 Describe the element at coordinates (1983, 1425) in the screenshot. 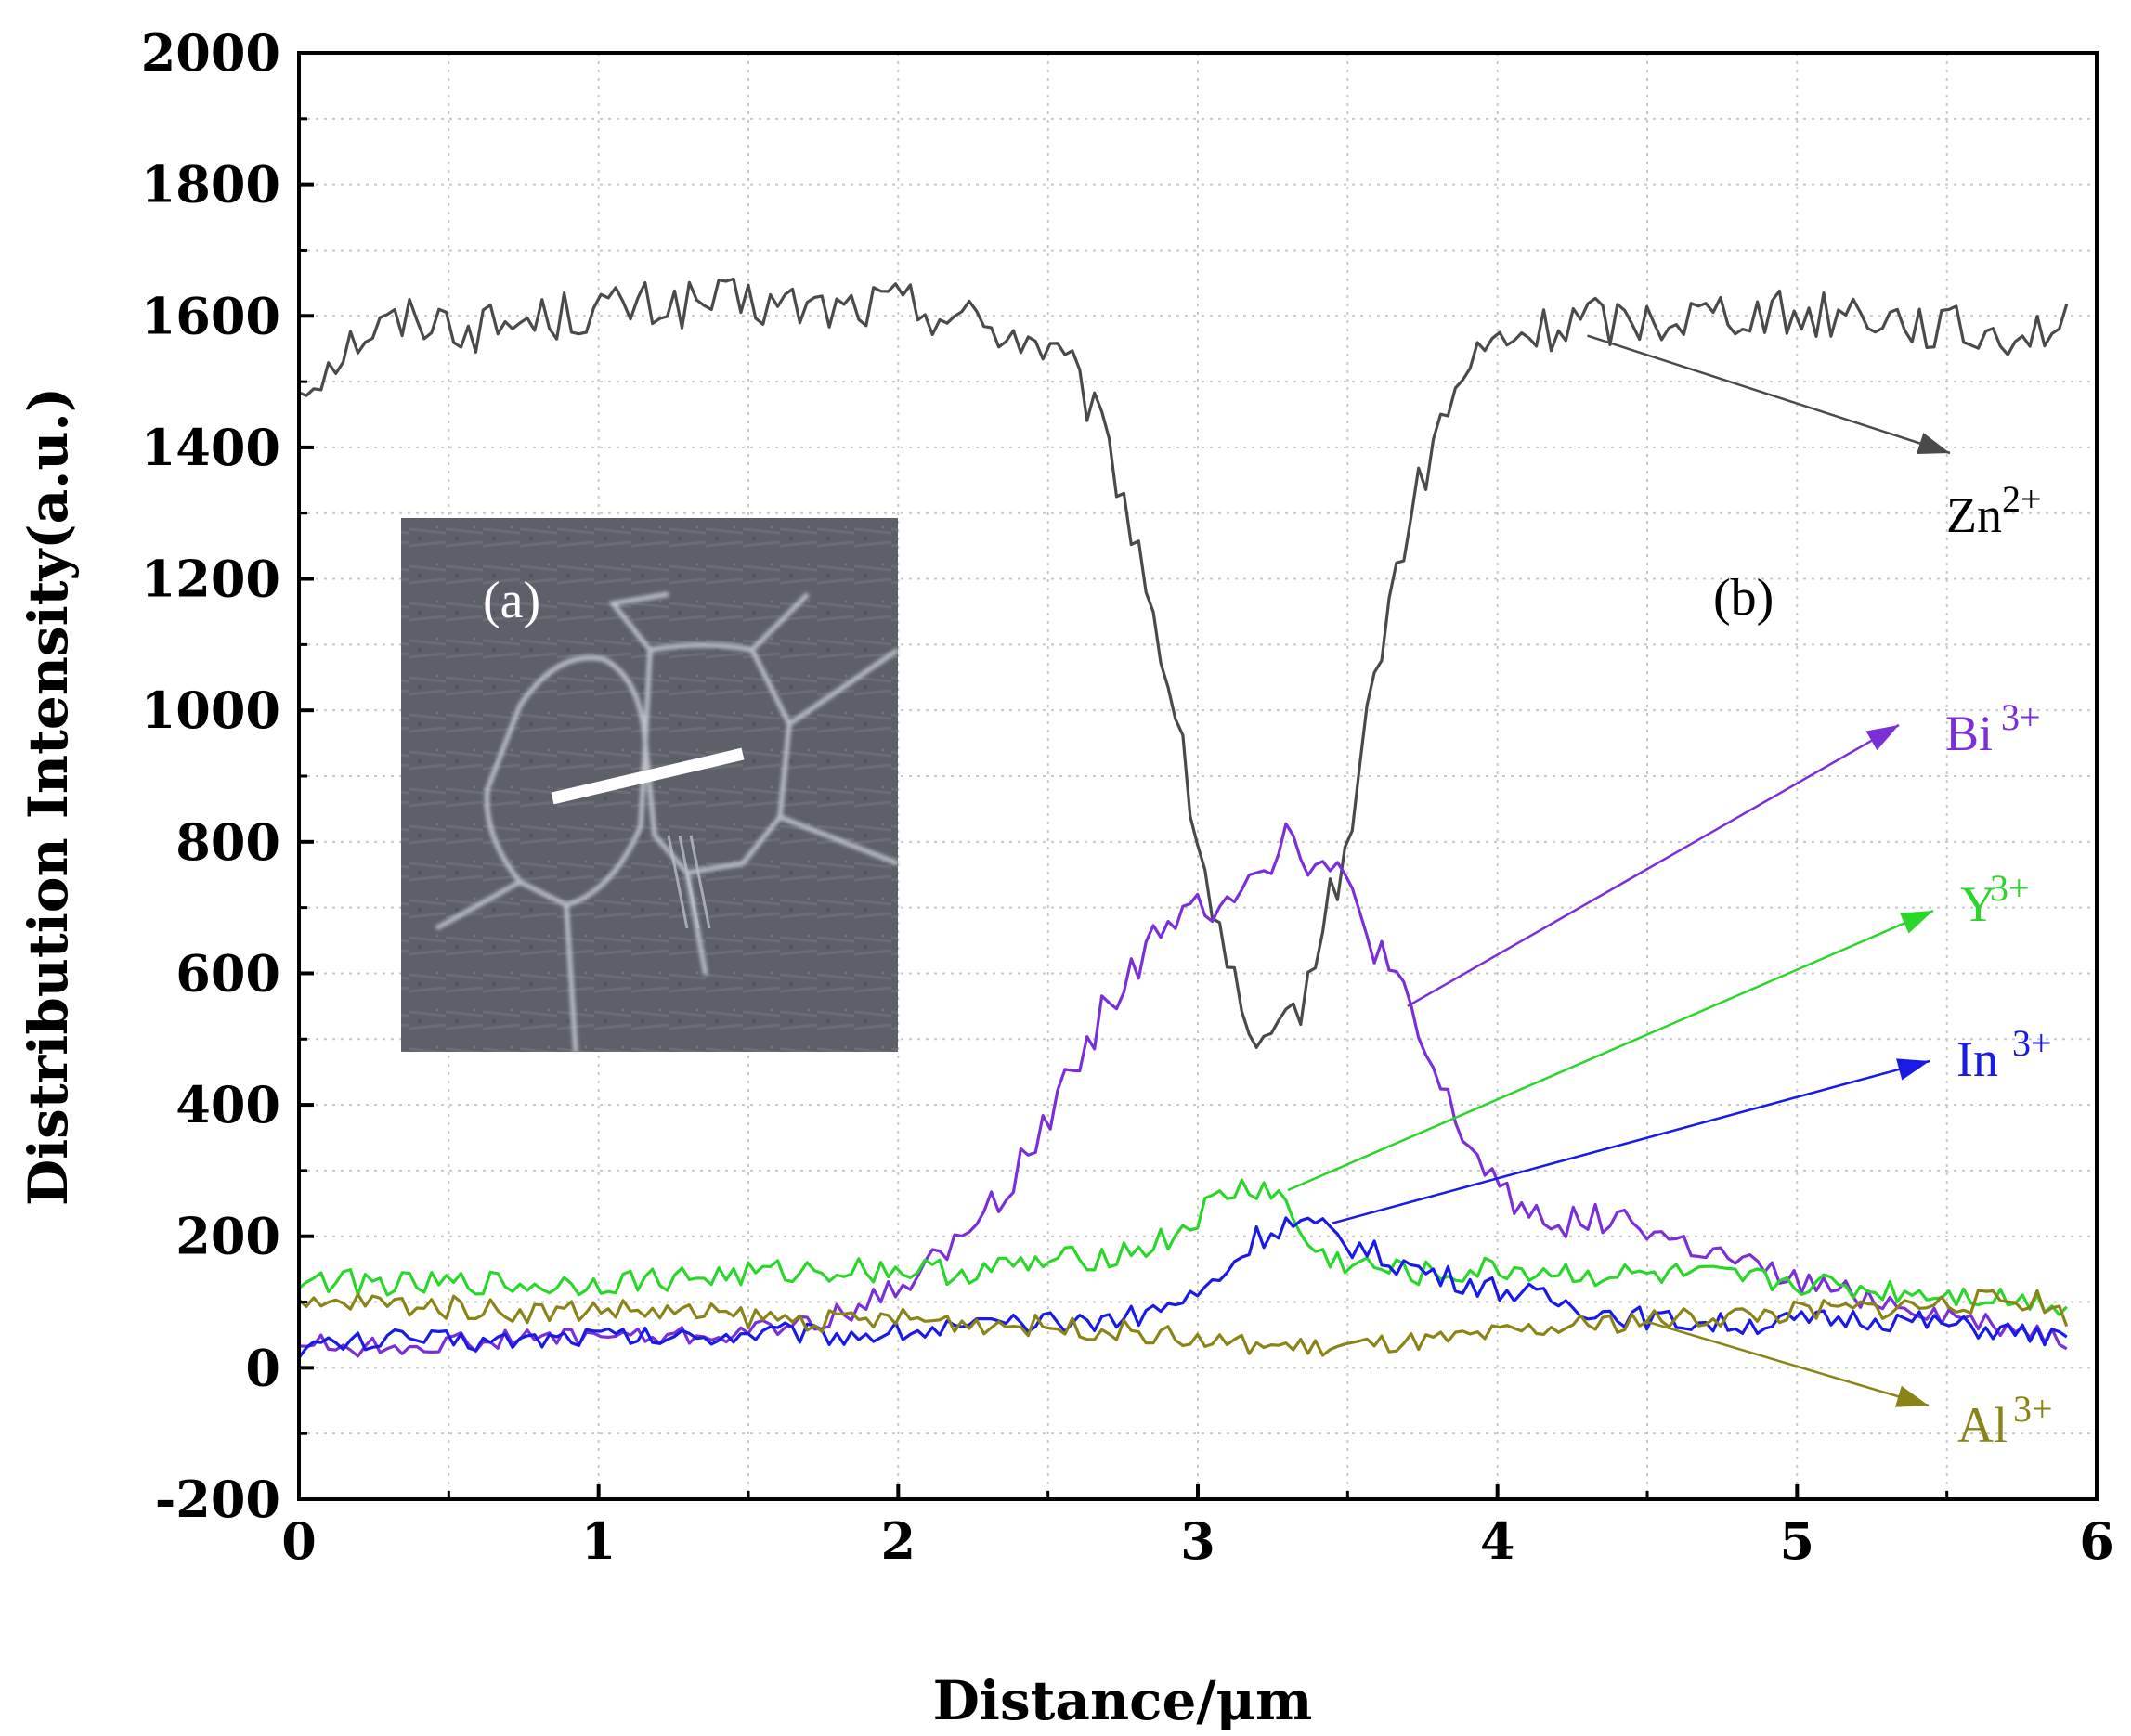

I see `series-label-base: Al` at that location.